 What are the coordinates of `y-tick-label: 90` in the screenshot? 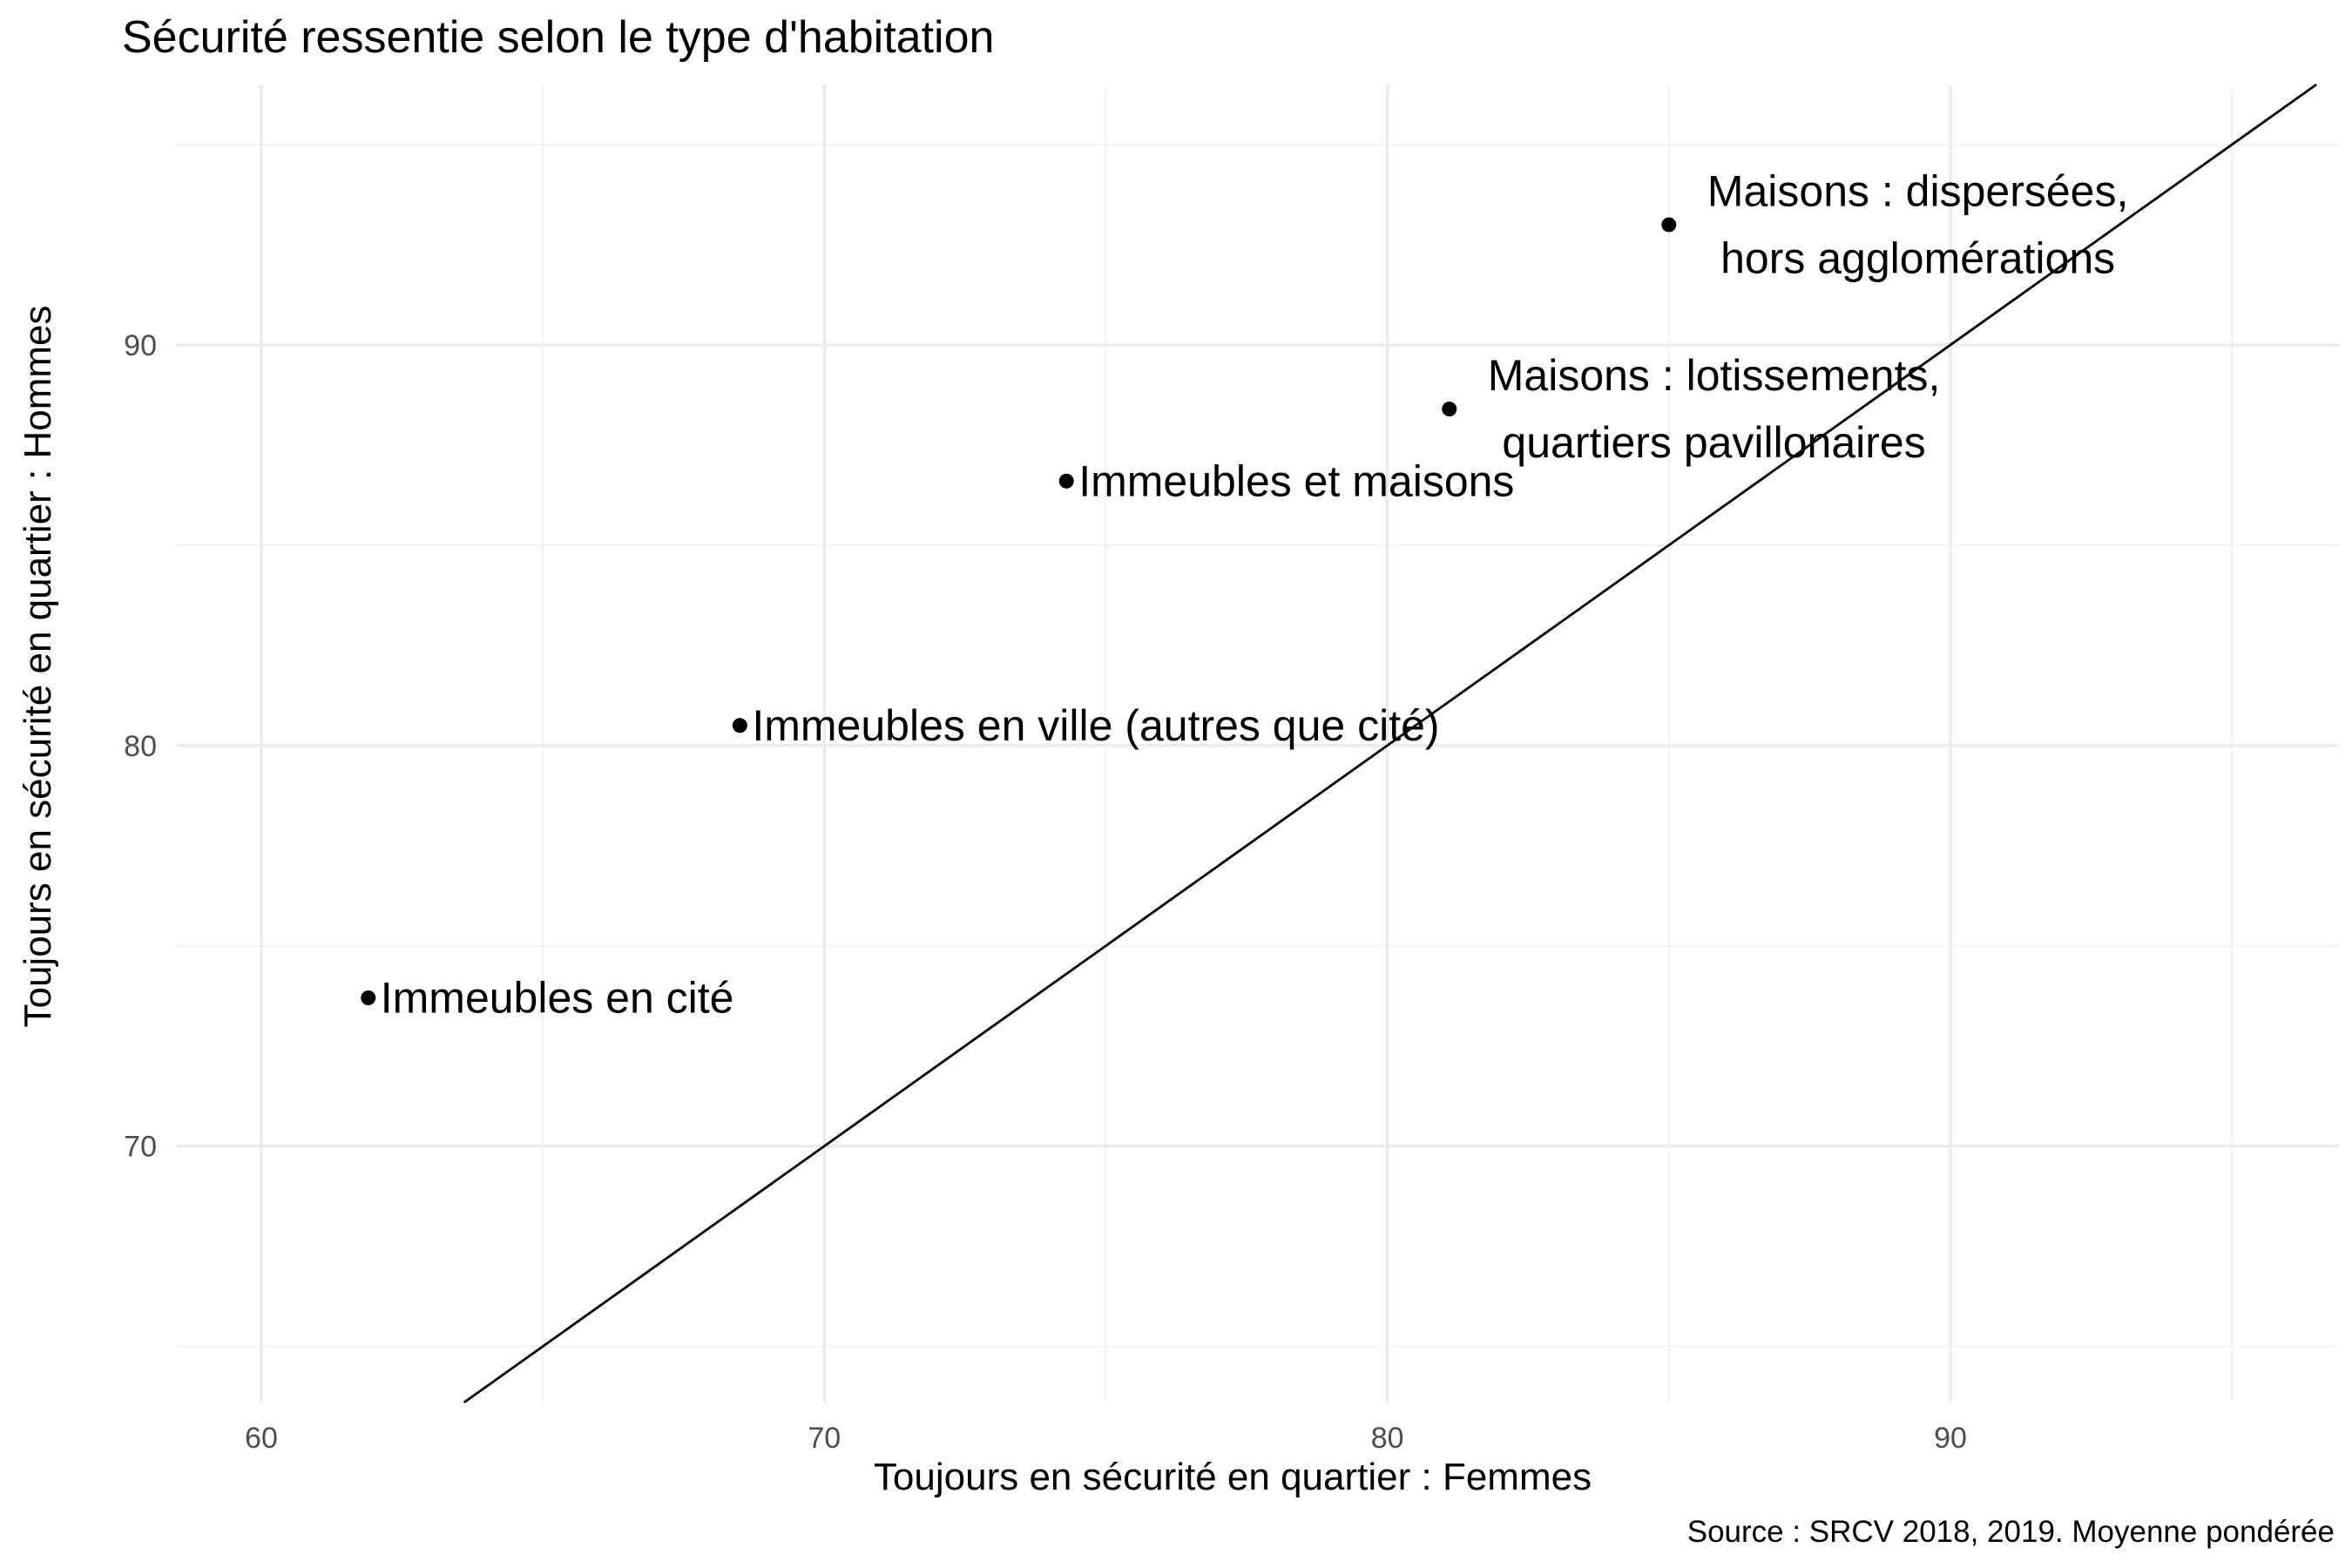 It's located at (140, 346).